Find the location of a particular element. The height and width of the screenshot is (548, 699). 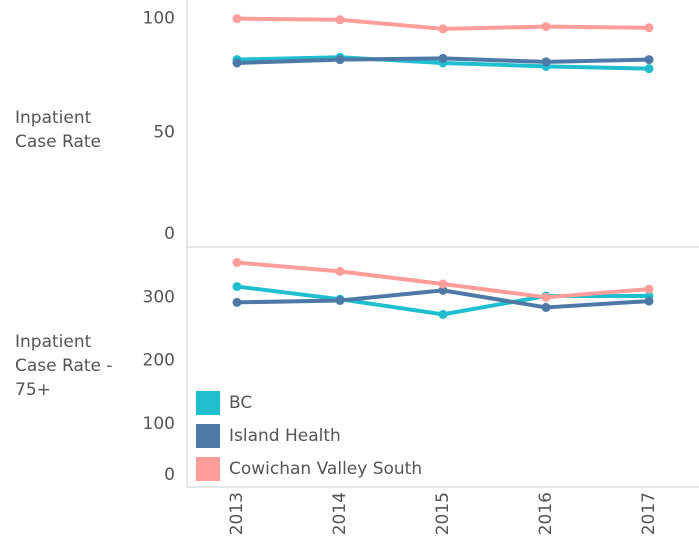

legend-label: Cowichan Valley South is located at coordinates (325, 469).